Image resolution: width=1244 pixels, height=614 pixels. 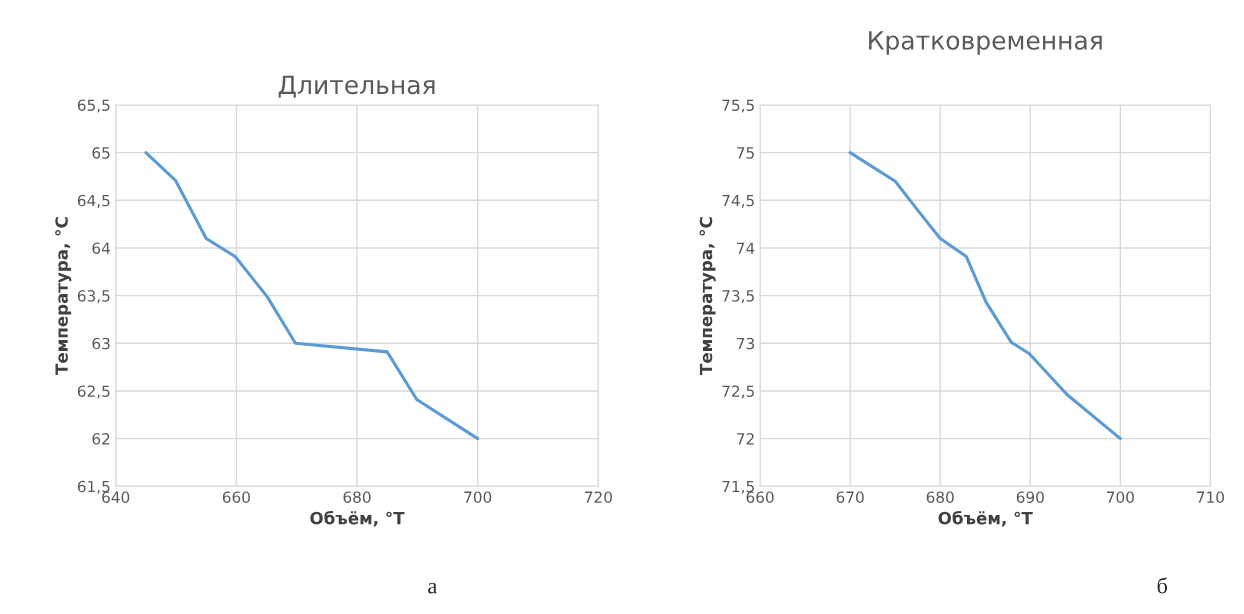 I want to click on x-tick-label: 660, so click(x=236, y=497).